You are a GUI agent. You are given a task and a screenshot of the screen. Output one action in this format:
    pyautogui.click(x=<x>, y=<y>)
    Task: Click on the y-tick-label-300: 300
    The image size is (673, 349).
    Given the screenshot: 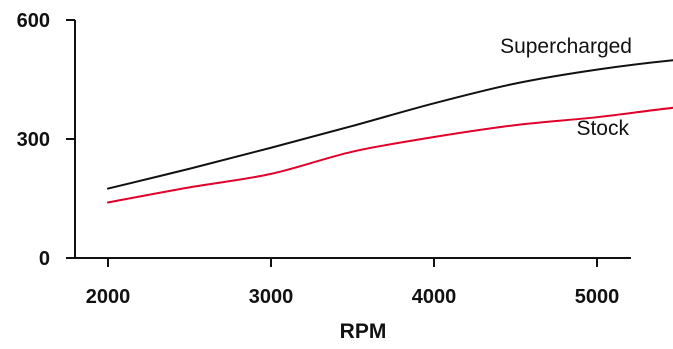 What is the action you would take?
    pyautogui.click(x=33, y=140)
    